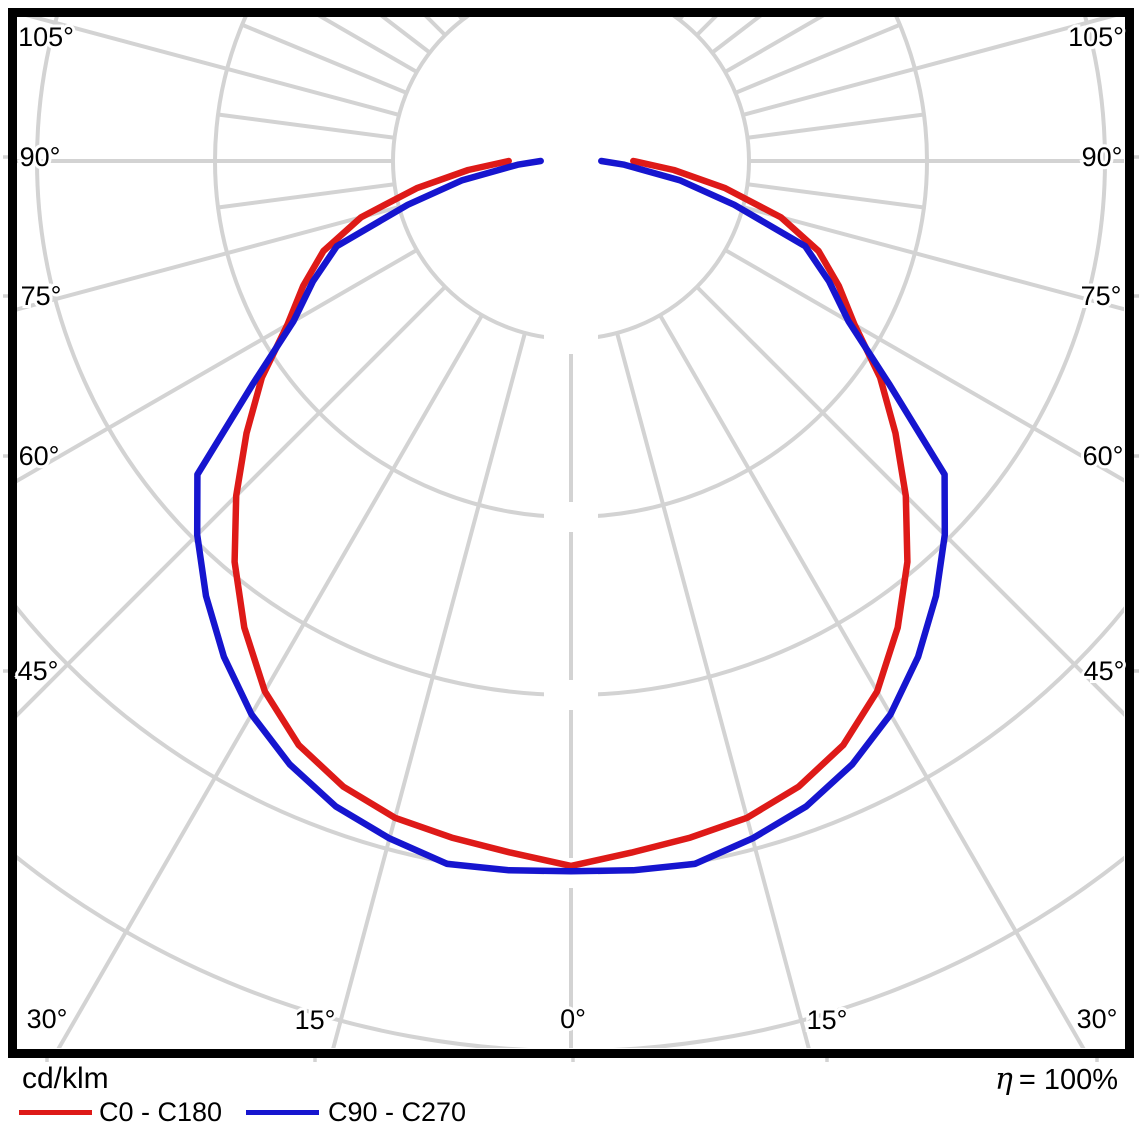 This screenshot has width=1142, height=1132. What do you see at coordinates (55, 1112) in the screenshot?
I see `legend-swatch-c0-c180` at bounding box center [55, 1112].